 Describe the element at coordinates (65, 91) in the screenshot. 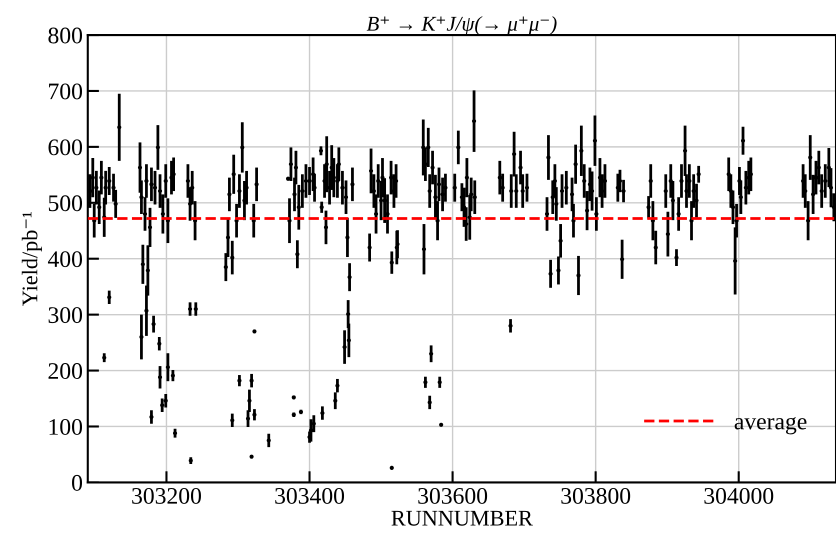

I see `y-tick-label: 700` at that location.